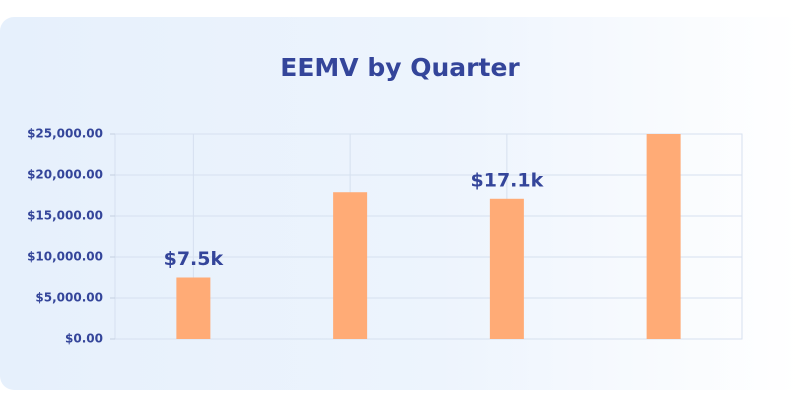  I want to click on value-label: $17.1k, so click(507, 180).